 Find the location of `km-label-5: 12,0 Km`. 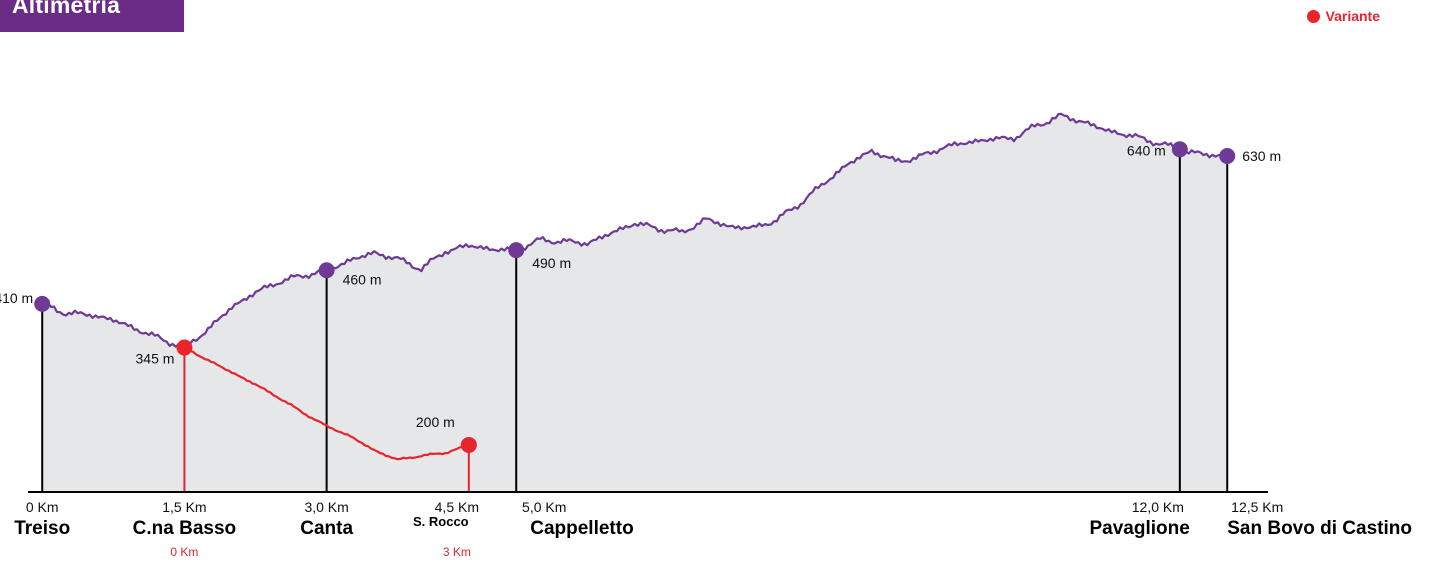

km-label-5: 12,0 Km is located at coordinates (1158, 507).